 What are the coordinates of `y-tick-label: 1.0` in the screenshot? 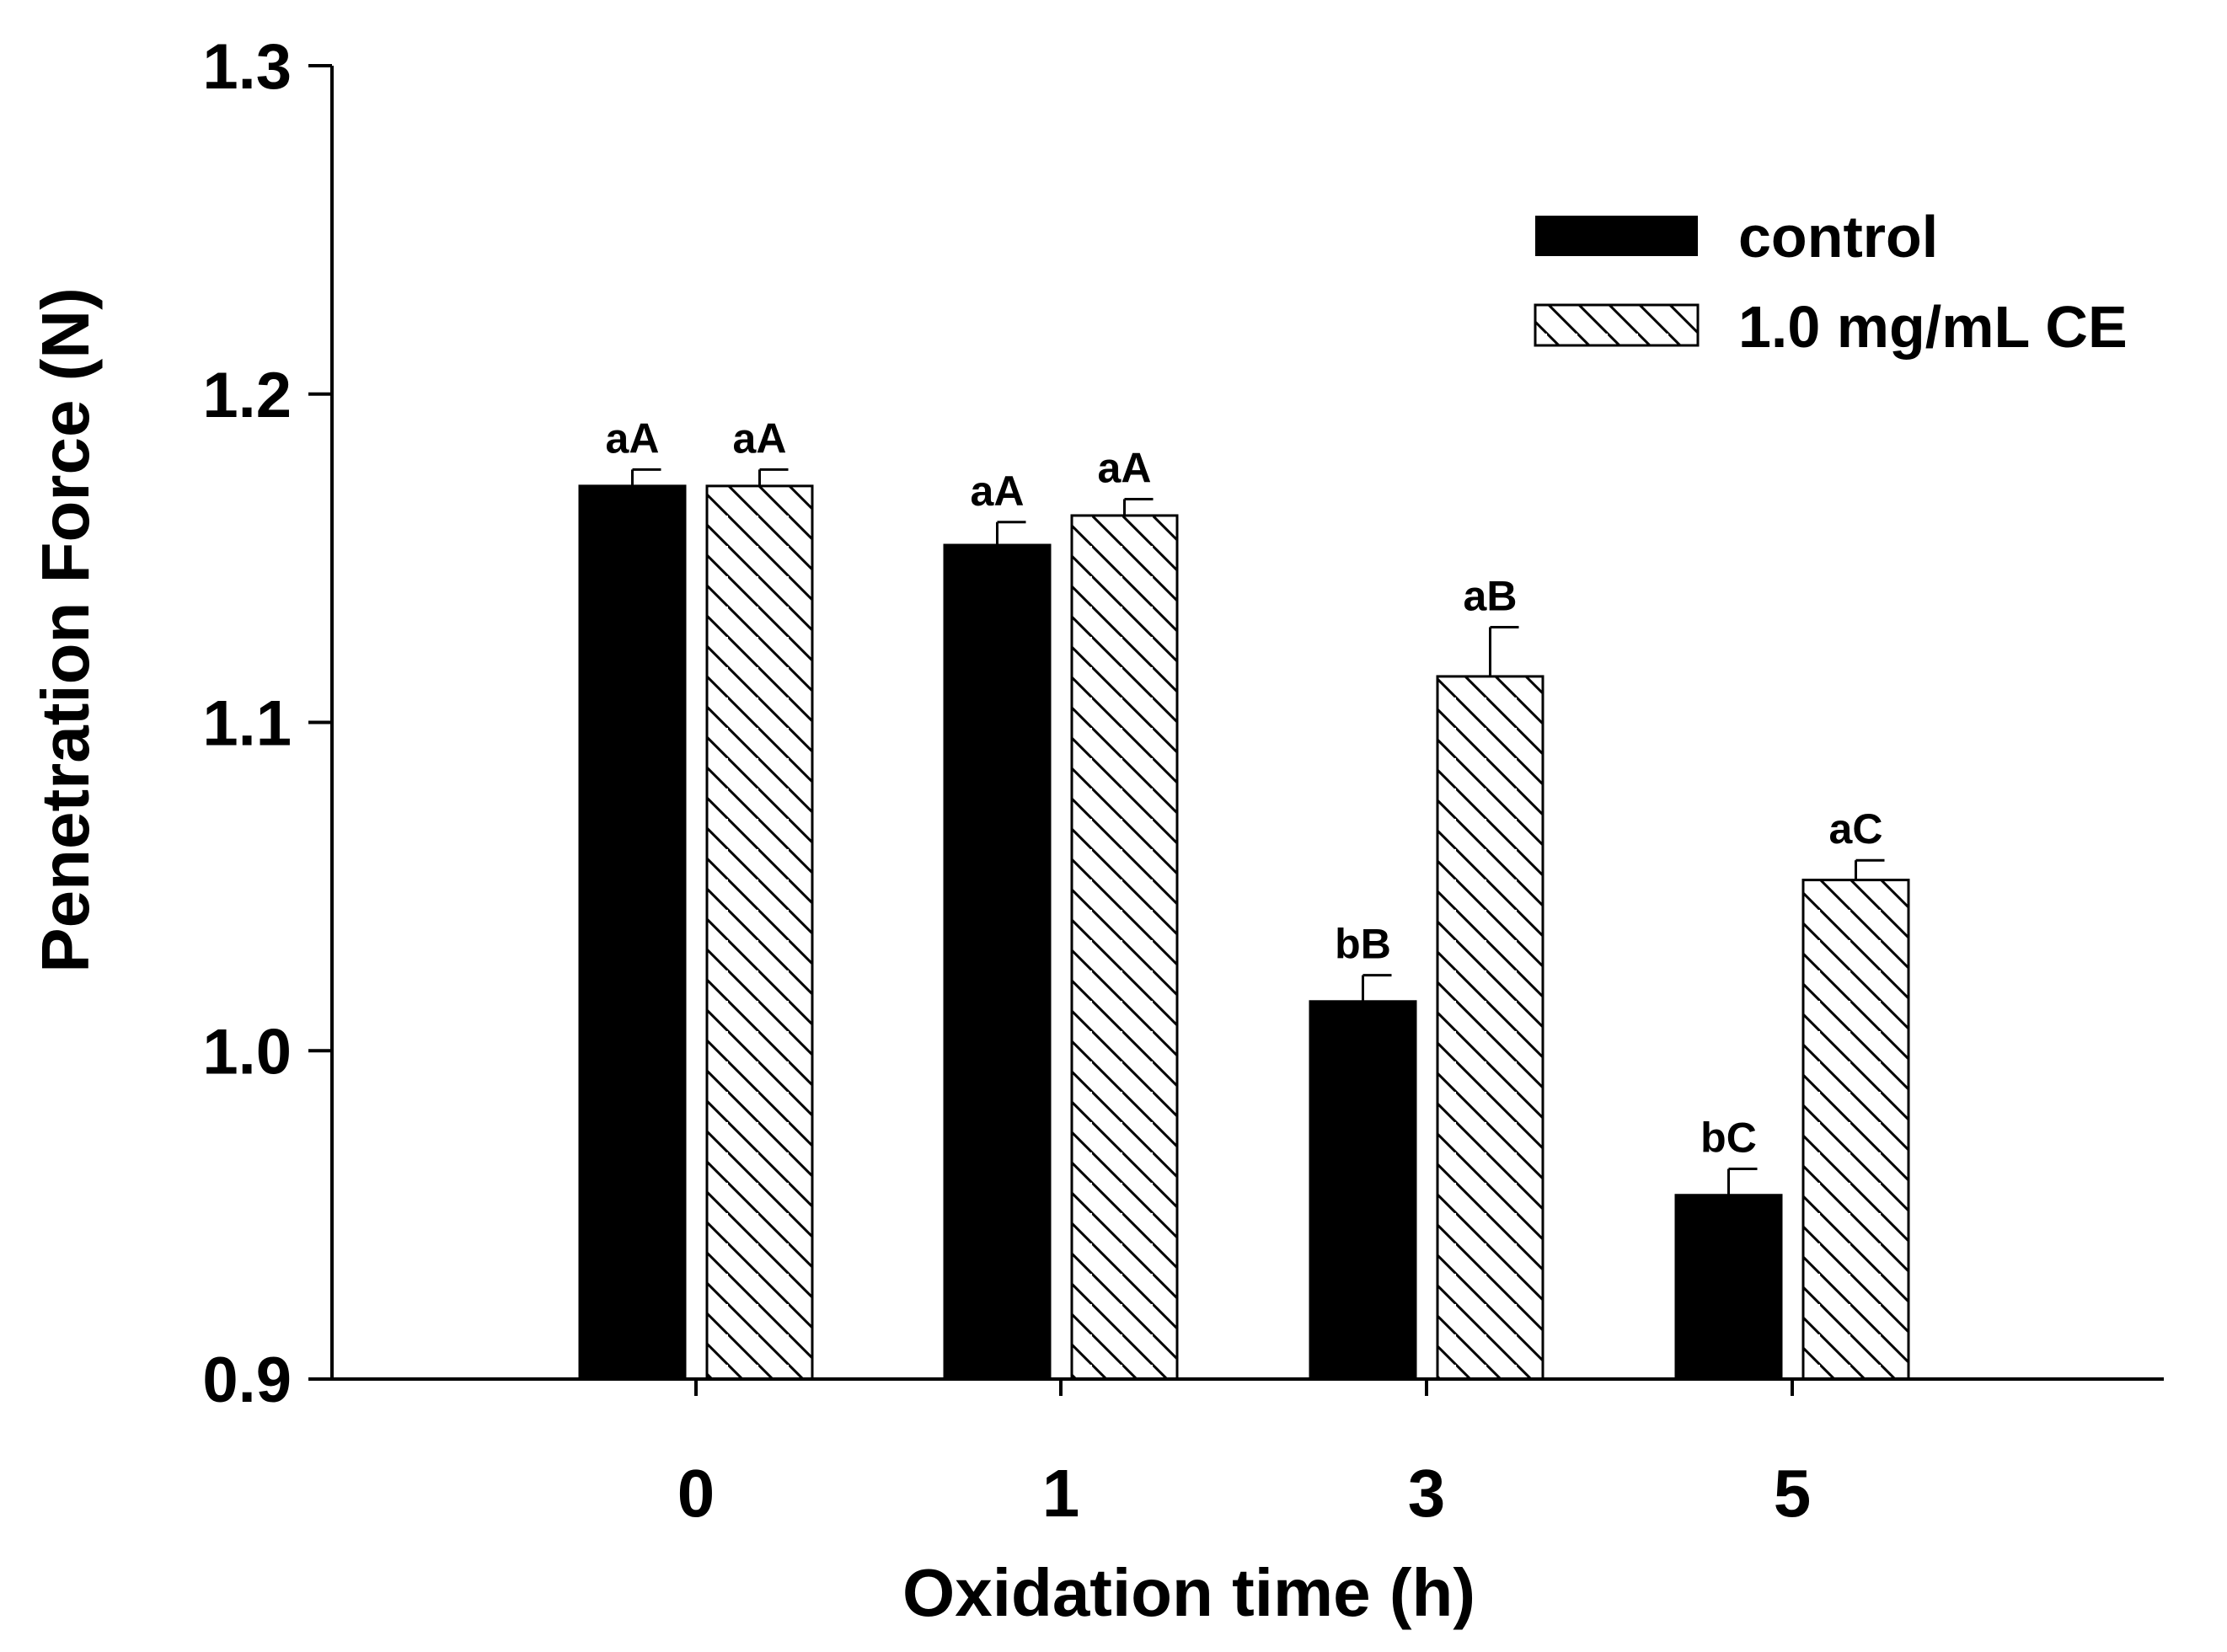 It's located at (247, 1052).